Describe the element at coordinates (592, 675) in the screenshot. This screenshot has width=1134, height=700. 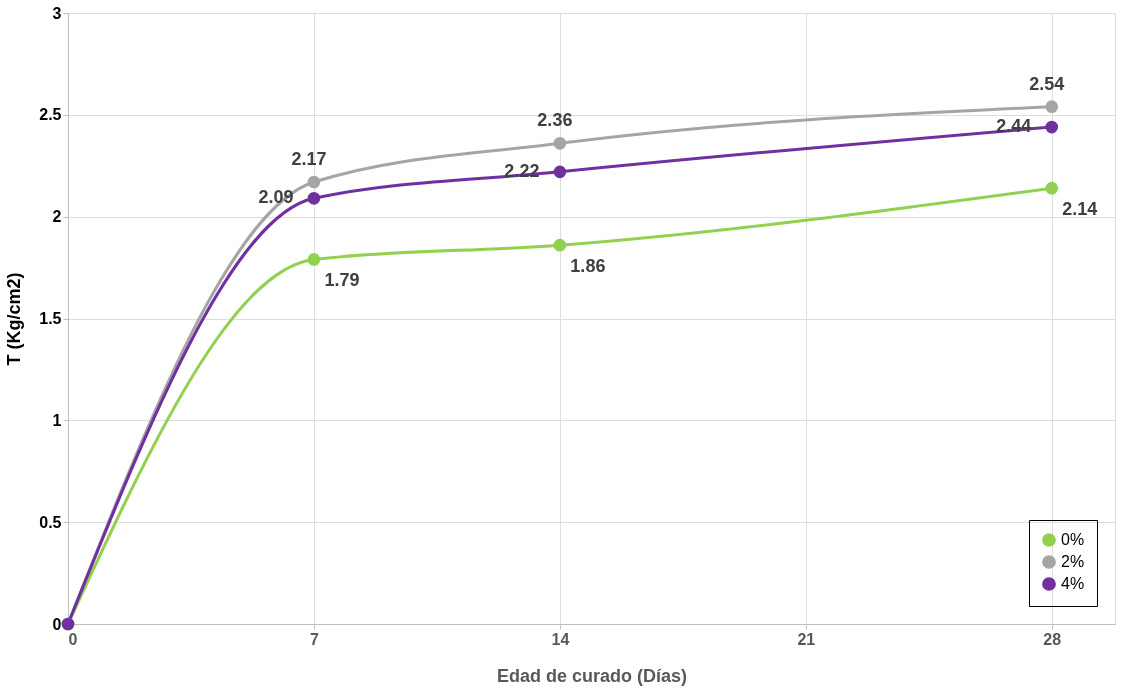
I see `x-axis-title: Edad de curado (Días)` at that location.